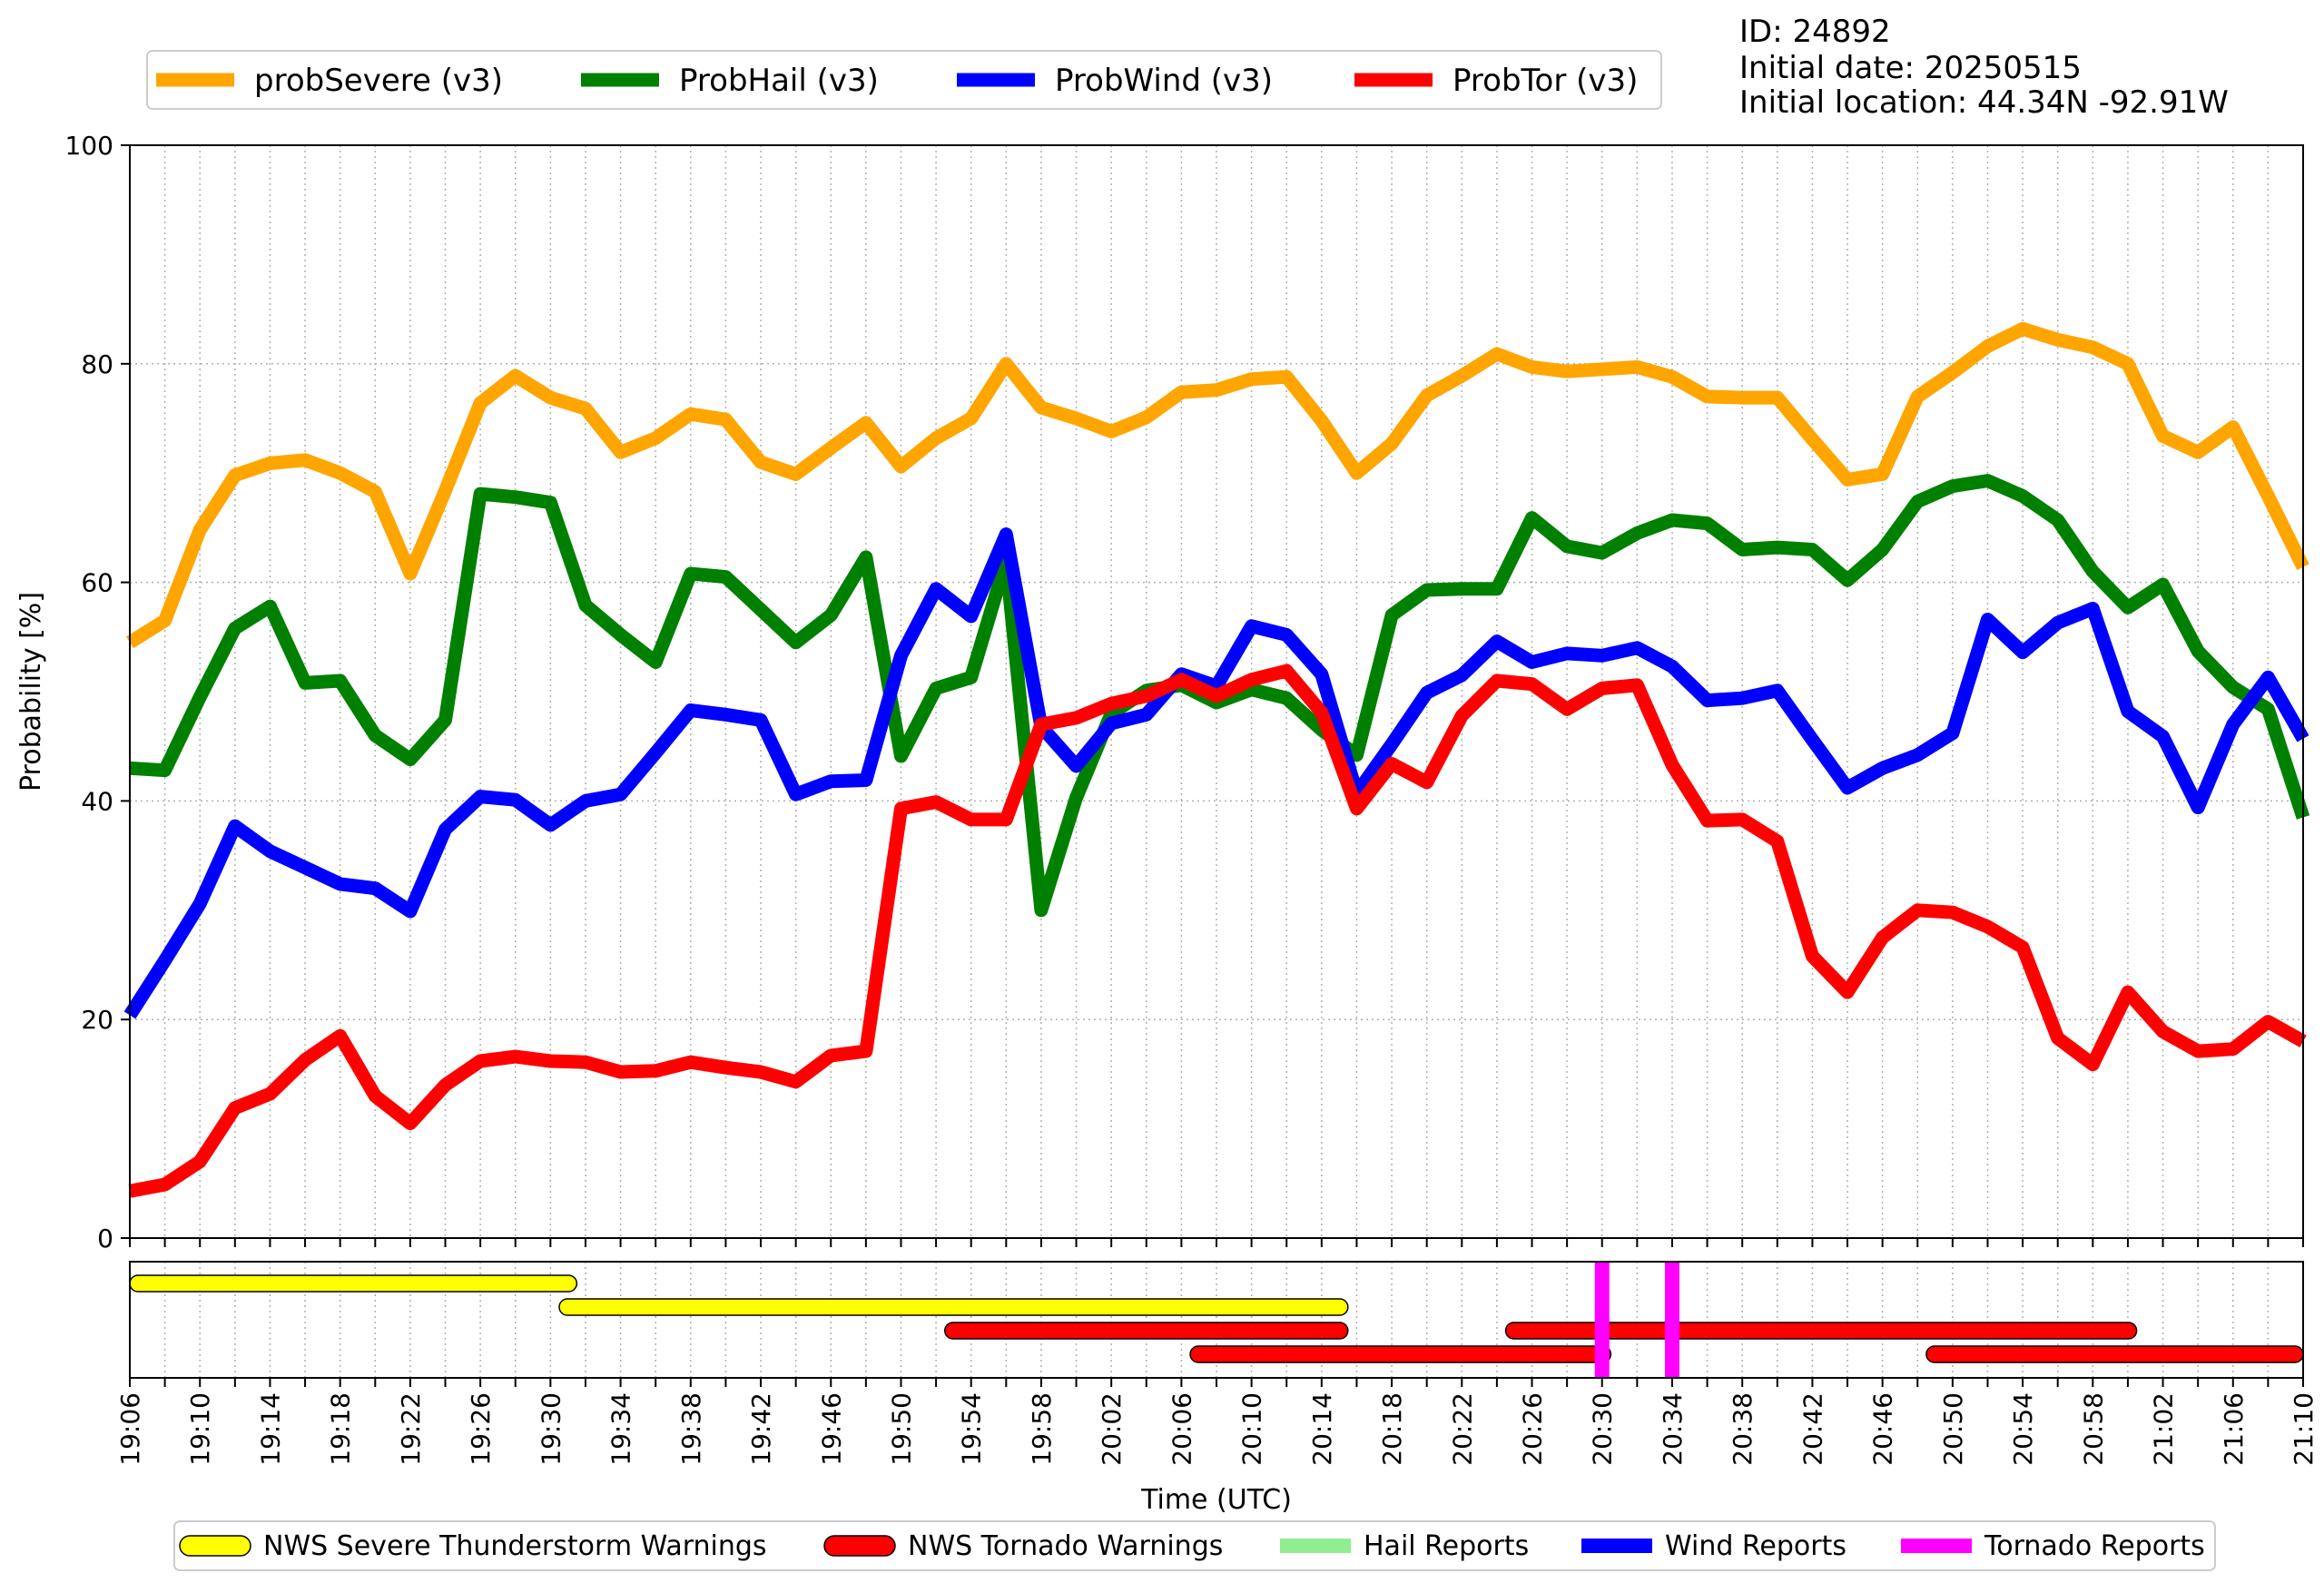 The image size is (2324, 1583). I want to click on bottom-legend-label-1: NWS Tornado Warnings, so click(1065, 1546).